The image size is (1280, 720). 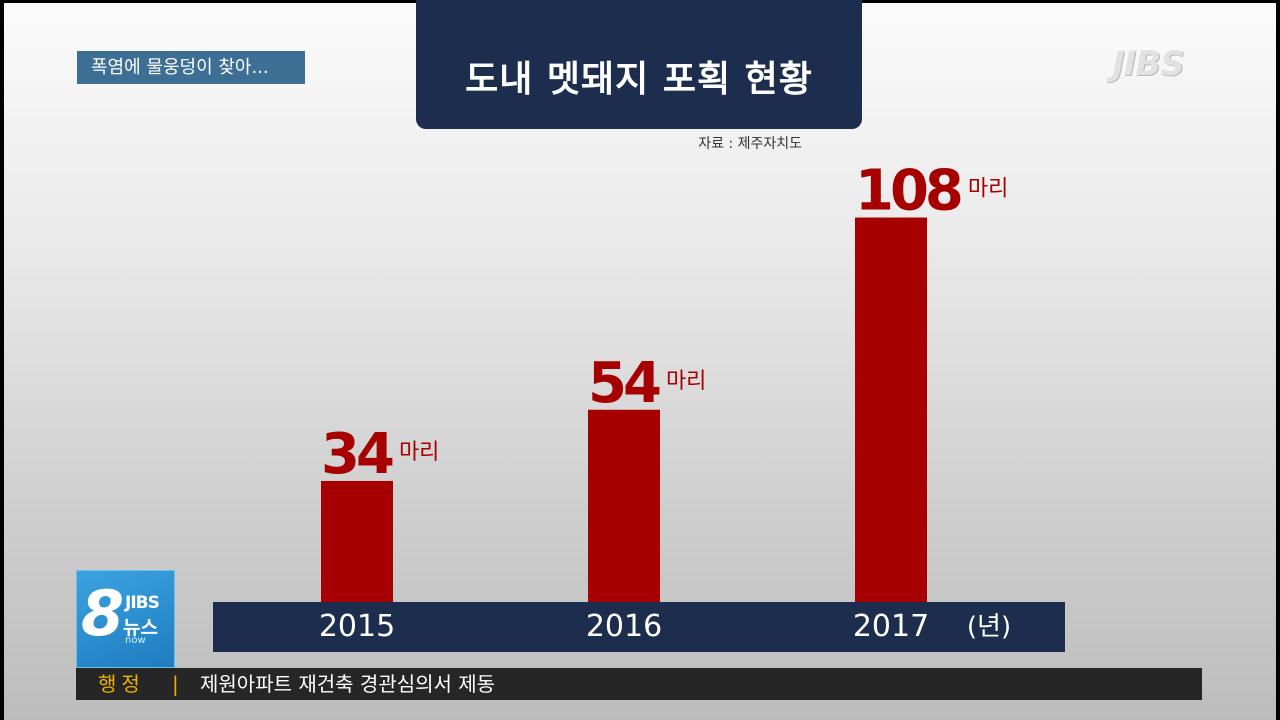 What do you see at coordinates (2, 360) in the screenshot?
I see `frame-left-edge` at bounding box center [2, 360].